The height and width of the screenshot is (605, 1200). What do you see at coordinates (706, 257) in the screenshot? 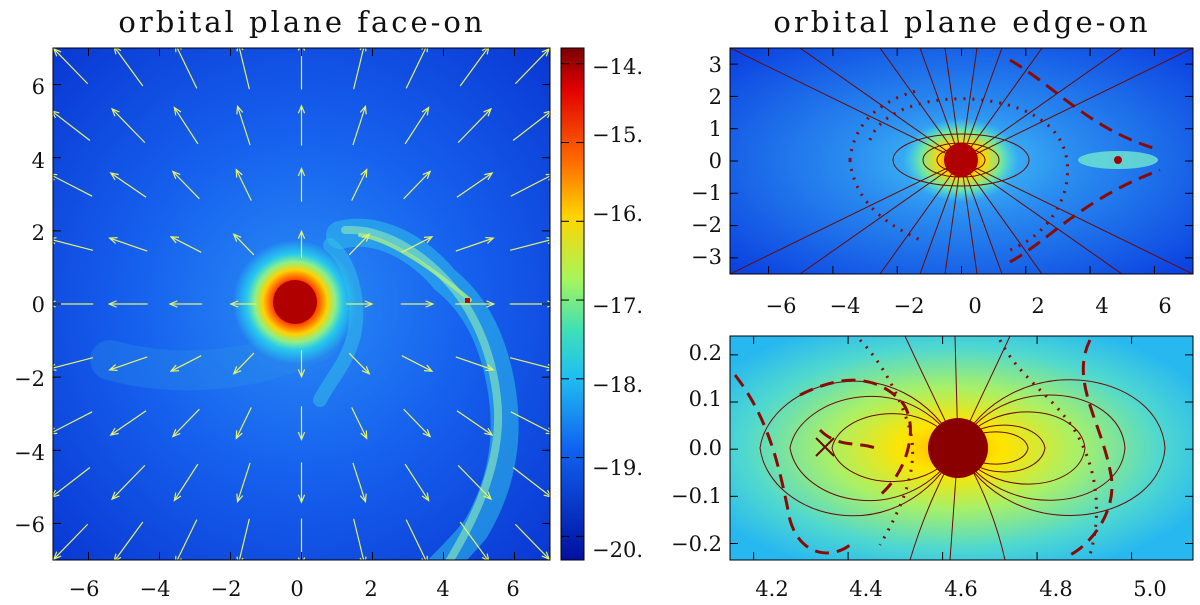
I see `panel-b-ytick: −3` at bounding box center [706, 257].